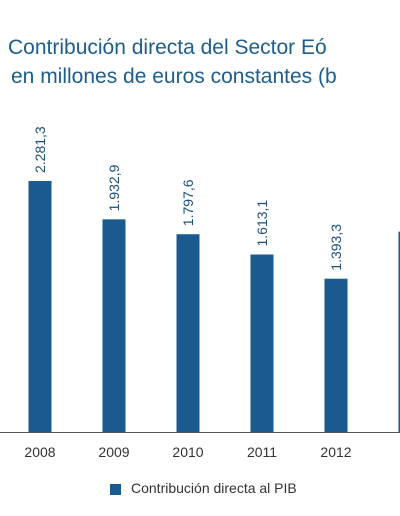 The width and height of the screenshot is (400, 516). Describe the element at coordinates (262, 452) in the screenshot. I see `x-tick-label-2011: 2011` at that location.